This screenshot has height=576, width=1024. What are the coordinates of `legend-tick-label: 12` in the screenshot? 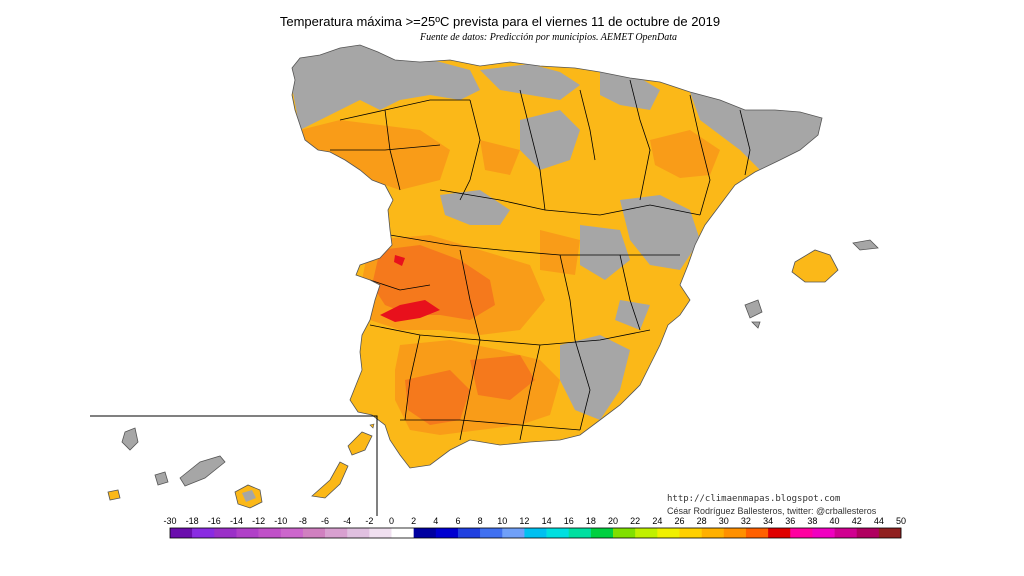 It's located at (524, 521).